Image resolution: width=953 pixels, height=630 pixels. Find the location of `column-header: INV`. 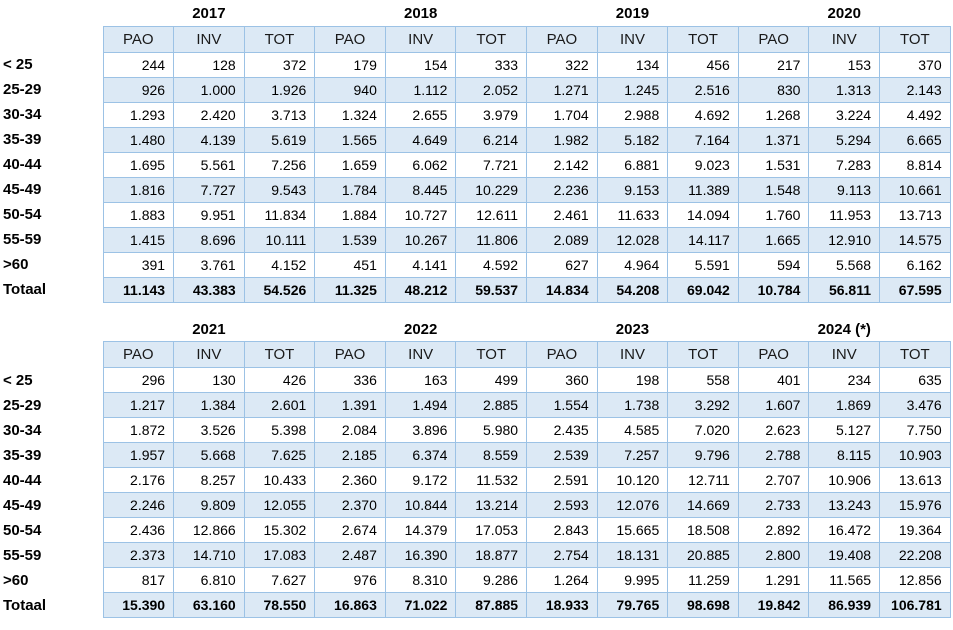

column-header: INV is located at coordinates (420, 39).